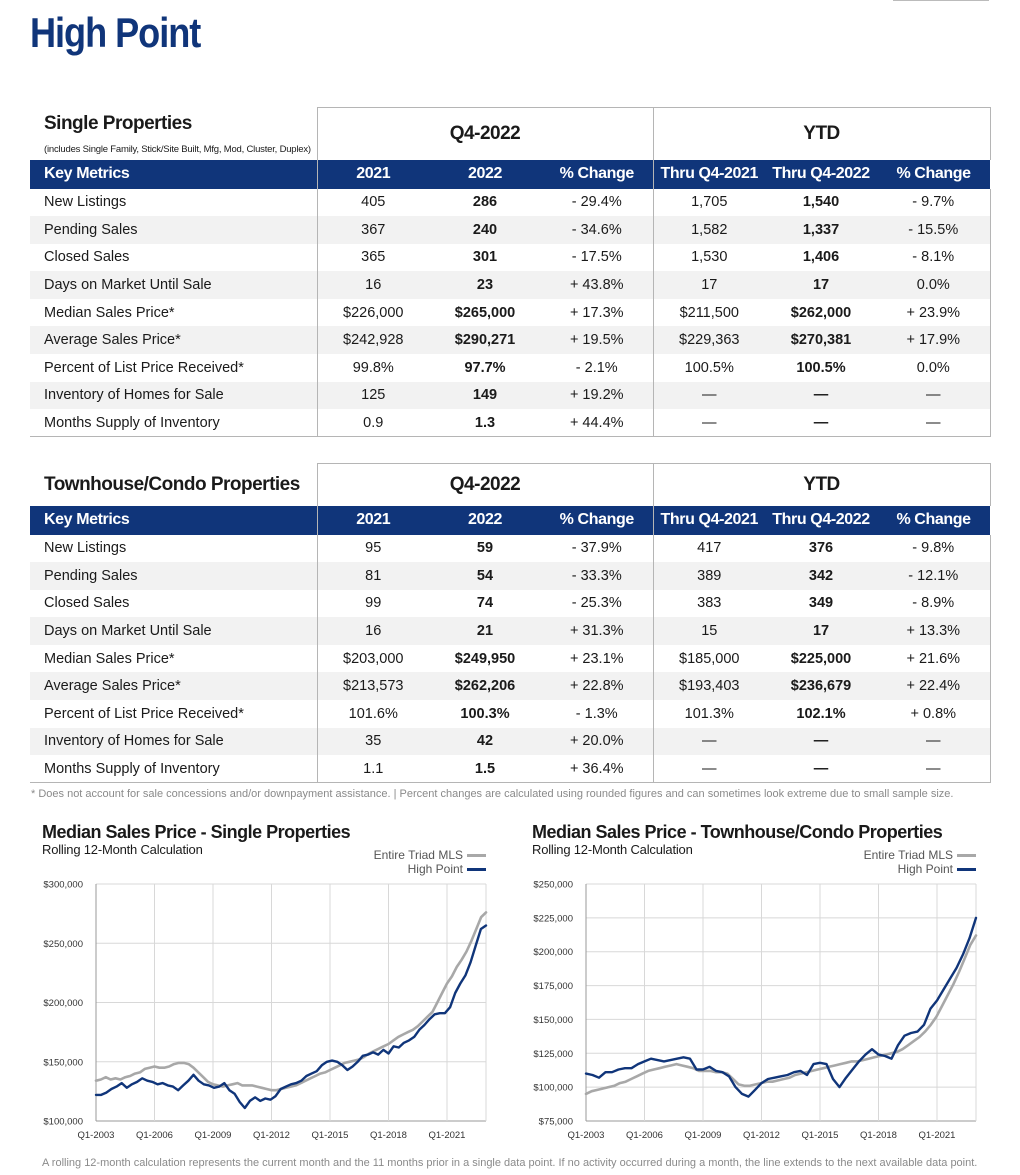  What do you see at coordinates (597, 520) in the screenshot?
I see `column-header: % Change` at bounding box center [597, 520].